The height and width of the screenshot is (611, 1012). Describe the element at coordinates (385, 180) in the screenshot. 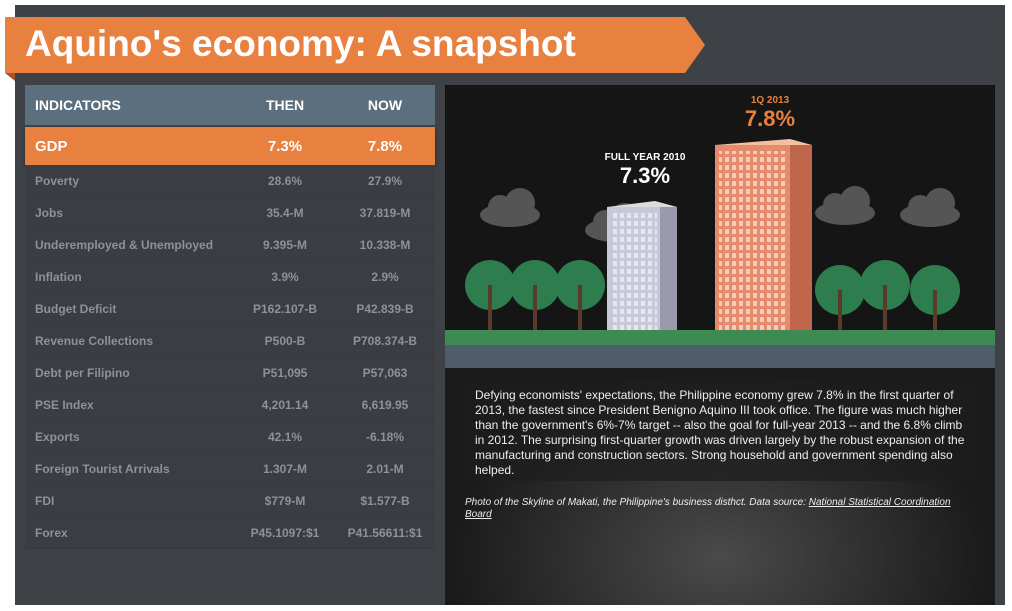

I see `now-value: 27.9%` at that location.